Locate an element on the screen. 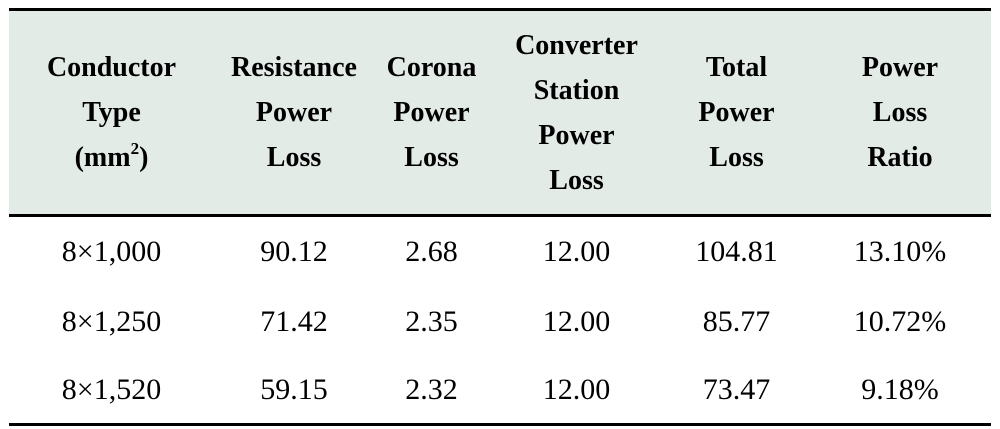 The image size is (1000, 429). cell-total-power-loss: 104.81 is located at coordinates (736, 252).